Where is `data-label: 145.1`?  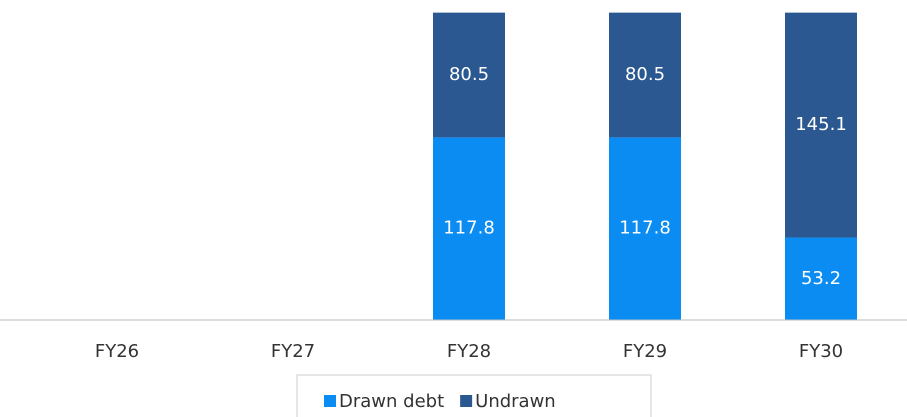 data-label: 145.1 is located at coordinates (821, 124).